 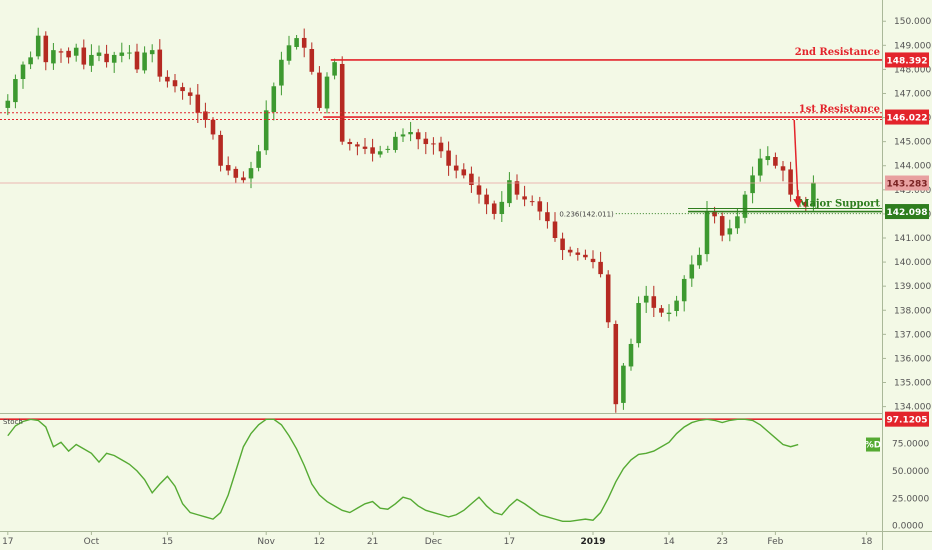 I want to click on time-tick-label: 15, so click(x=167, y=542).